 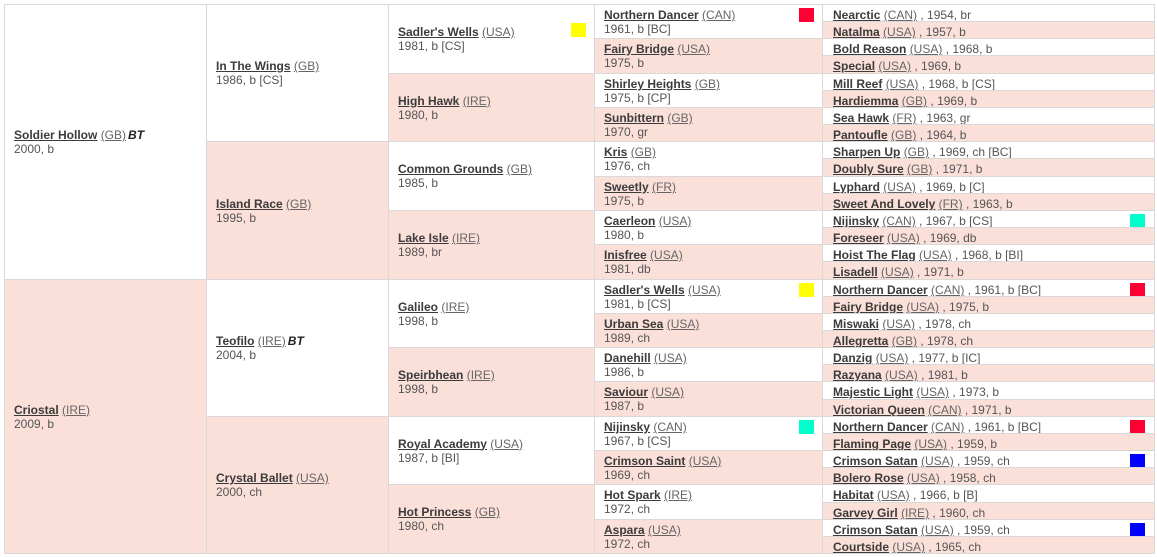 What do you see at coordinates (56, 135) in the screenshot?
I see `horse-name-link: Soldier Hollow` at bounding box center [56, 135].